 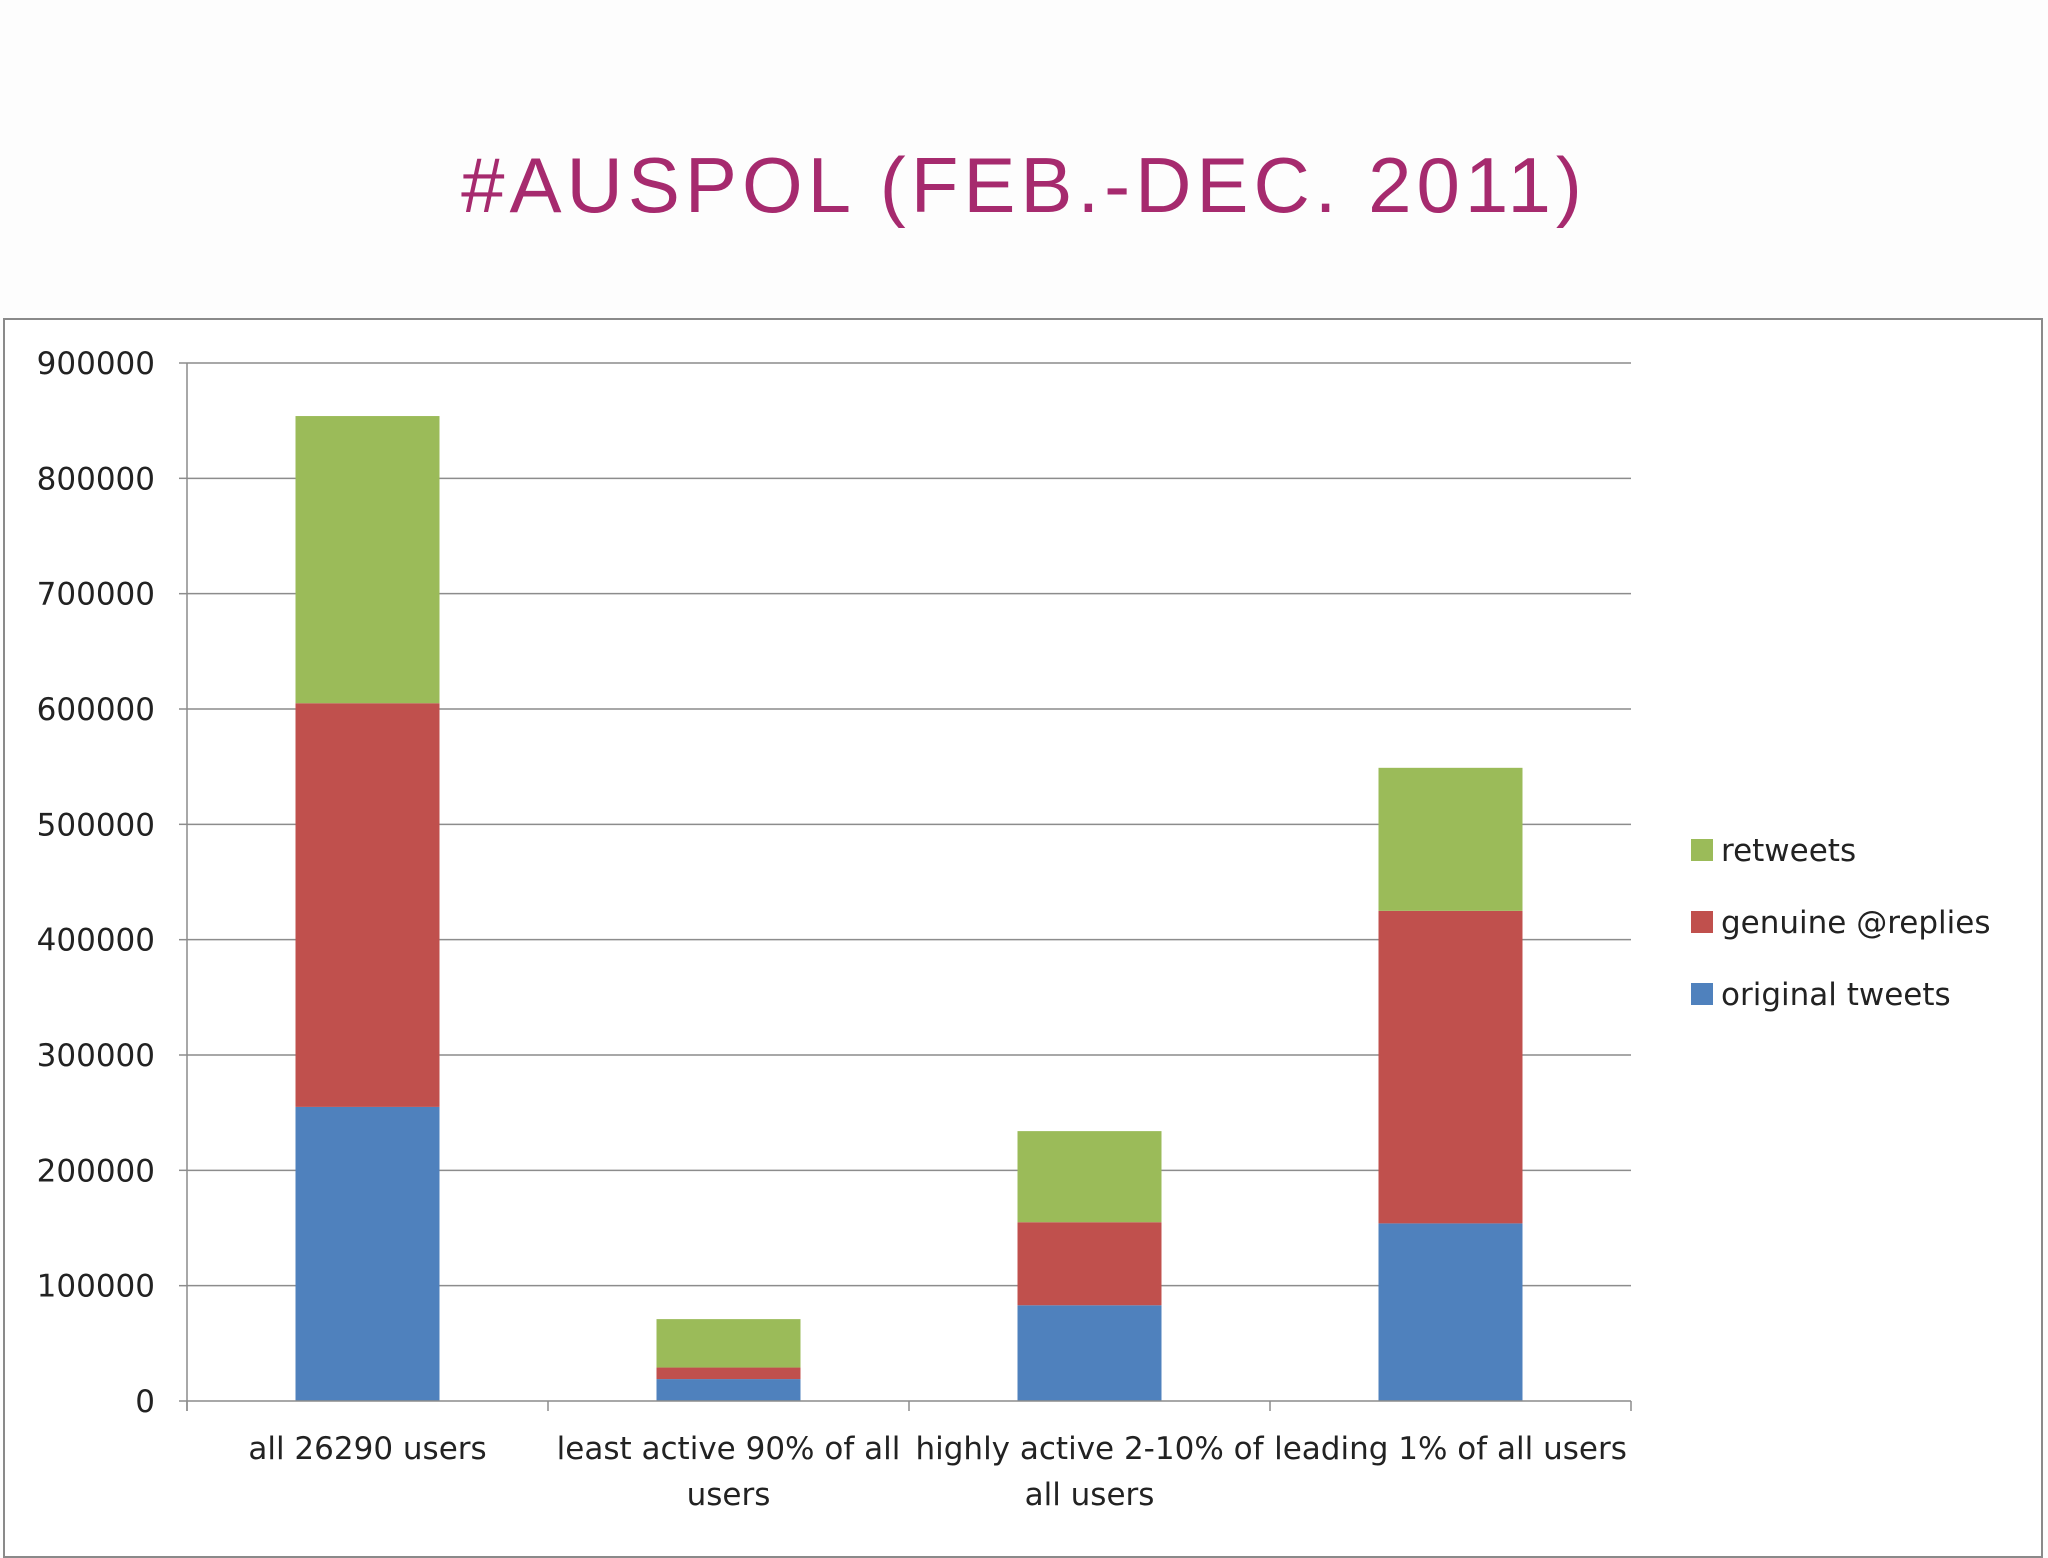 What do you see at coordinates (729, 1449) in the screenshot?
I see `x-category-label: least active 90% of all` at bounding box center [729, 1449].